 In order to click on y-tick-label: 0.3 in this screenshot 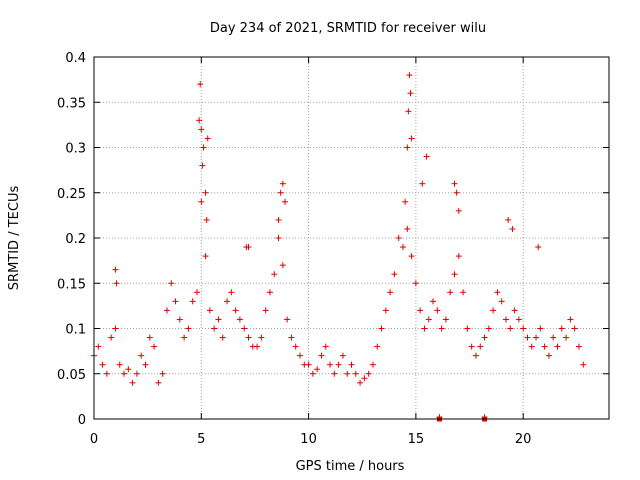, I will do `click(75, 149)`.